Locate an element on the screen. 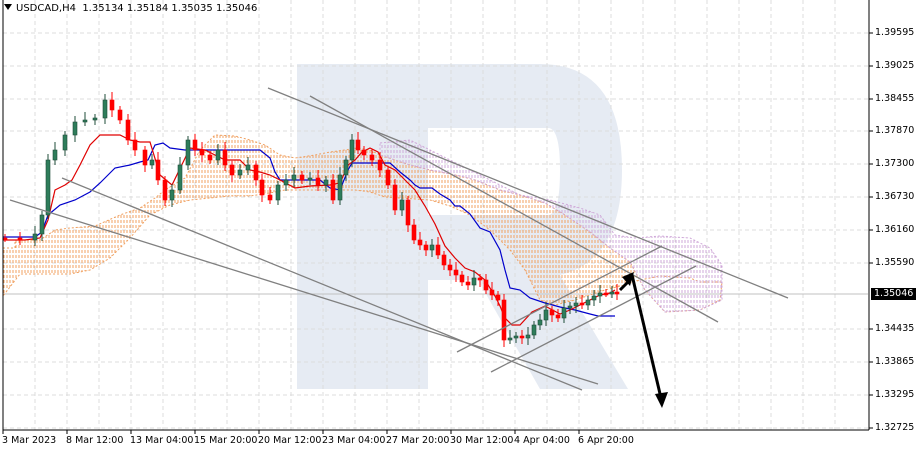 This screenshot has height=452, width=919. y-label: 1.37870 is located at coordinates (895, 130).